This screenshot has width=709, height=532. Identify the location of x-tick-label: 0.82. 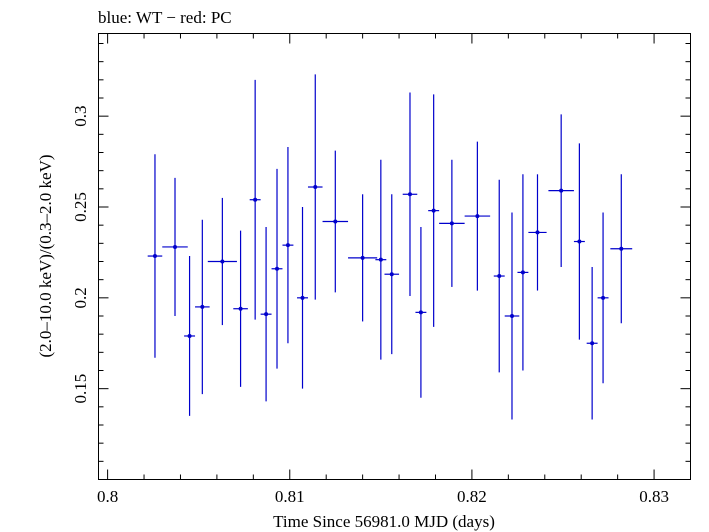
(472, 496).